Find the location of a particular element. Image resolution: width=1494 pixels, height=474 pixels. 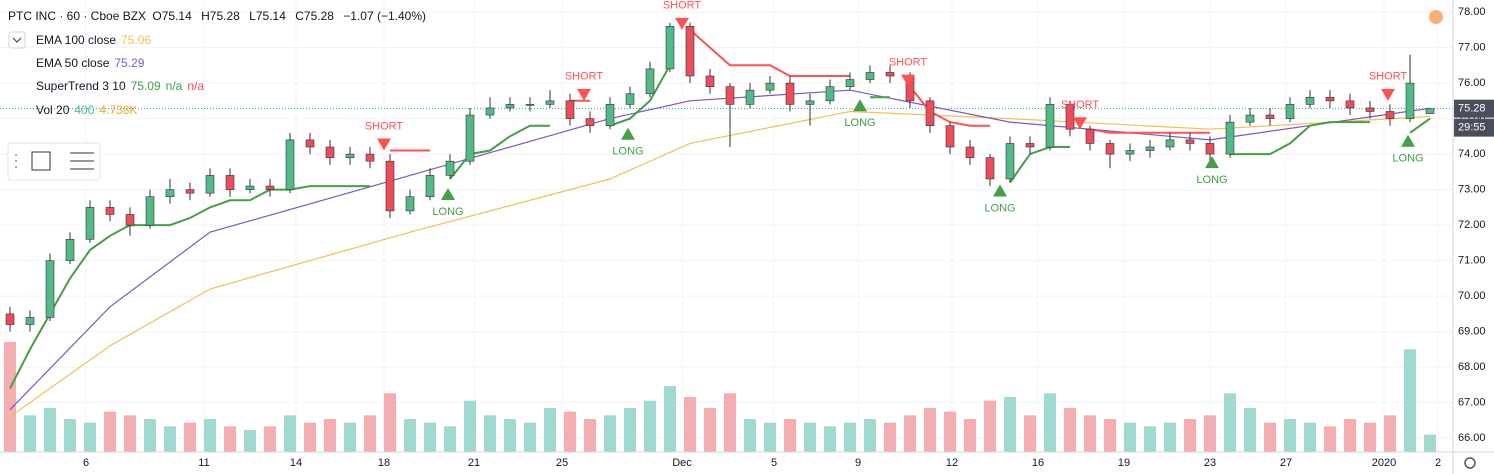

y-tick-label: 73.00 is located at coordinates (1472, 190).